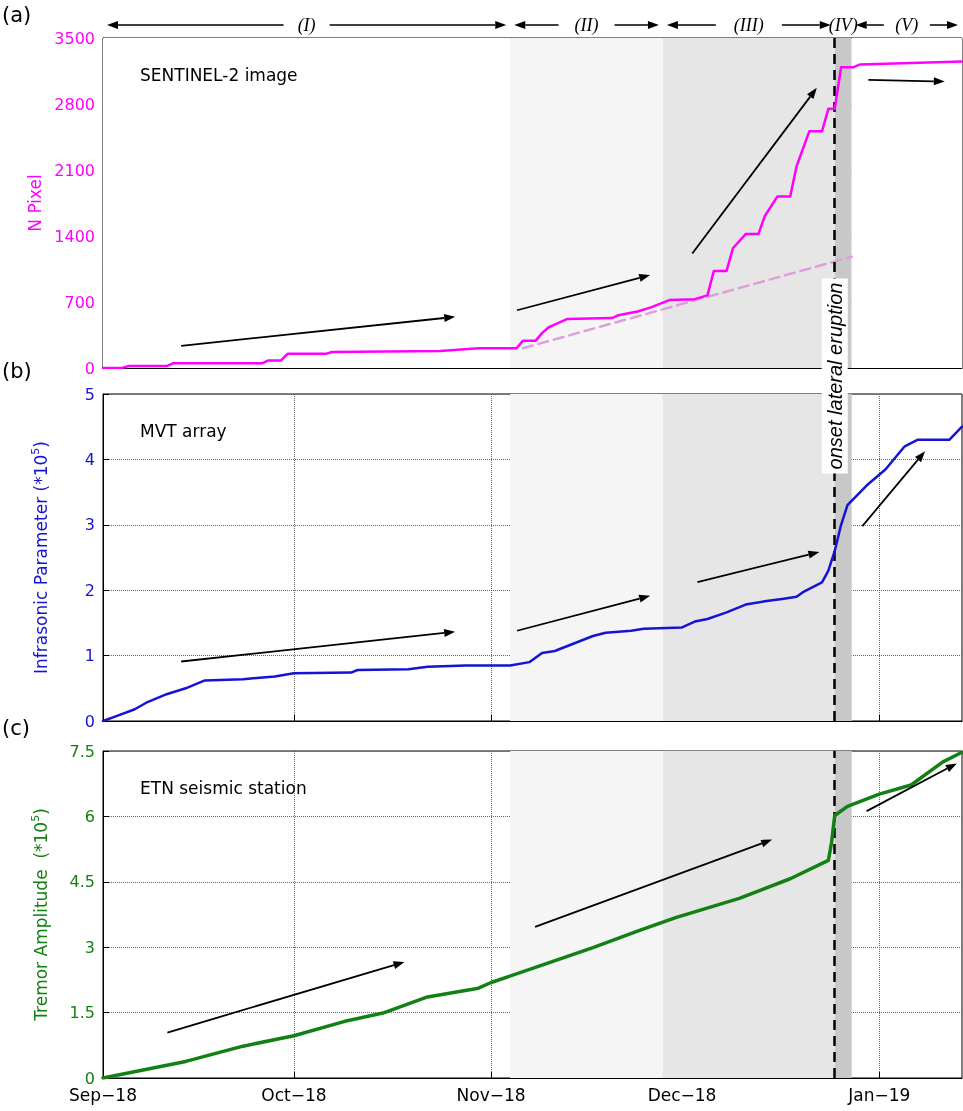  What do you see at coordinates (907, 25) in the screenshot?
I see `band-label: (V)` at bounding box center [907, 25].